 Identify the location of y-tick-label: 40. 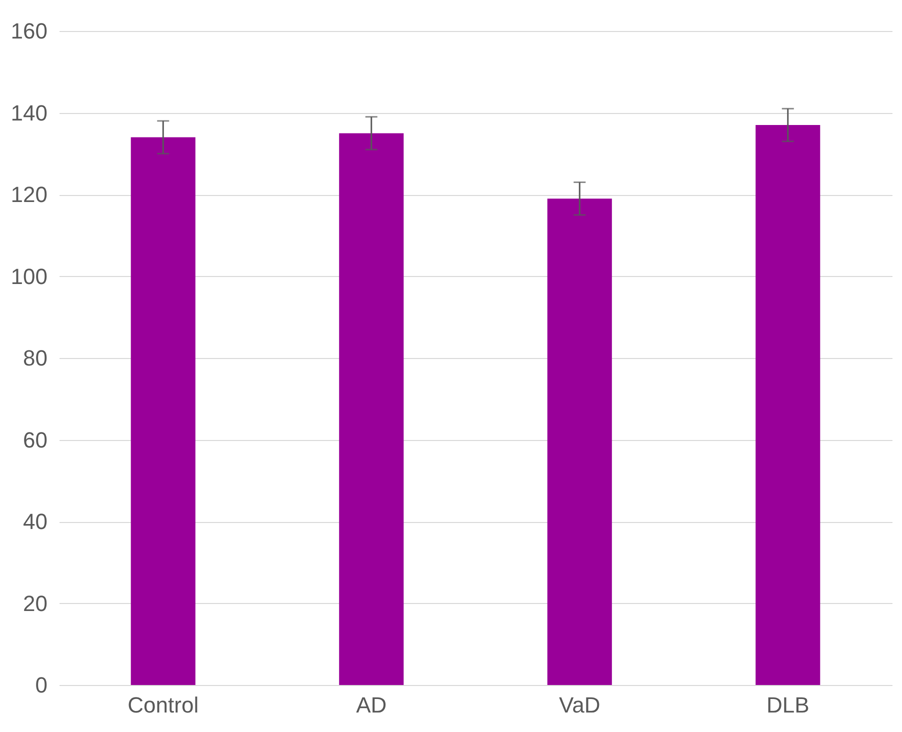
(35, 521).